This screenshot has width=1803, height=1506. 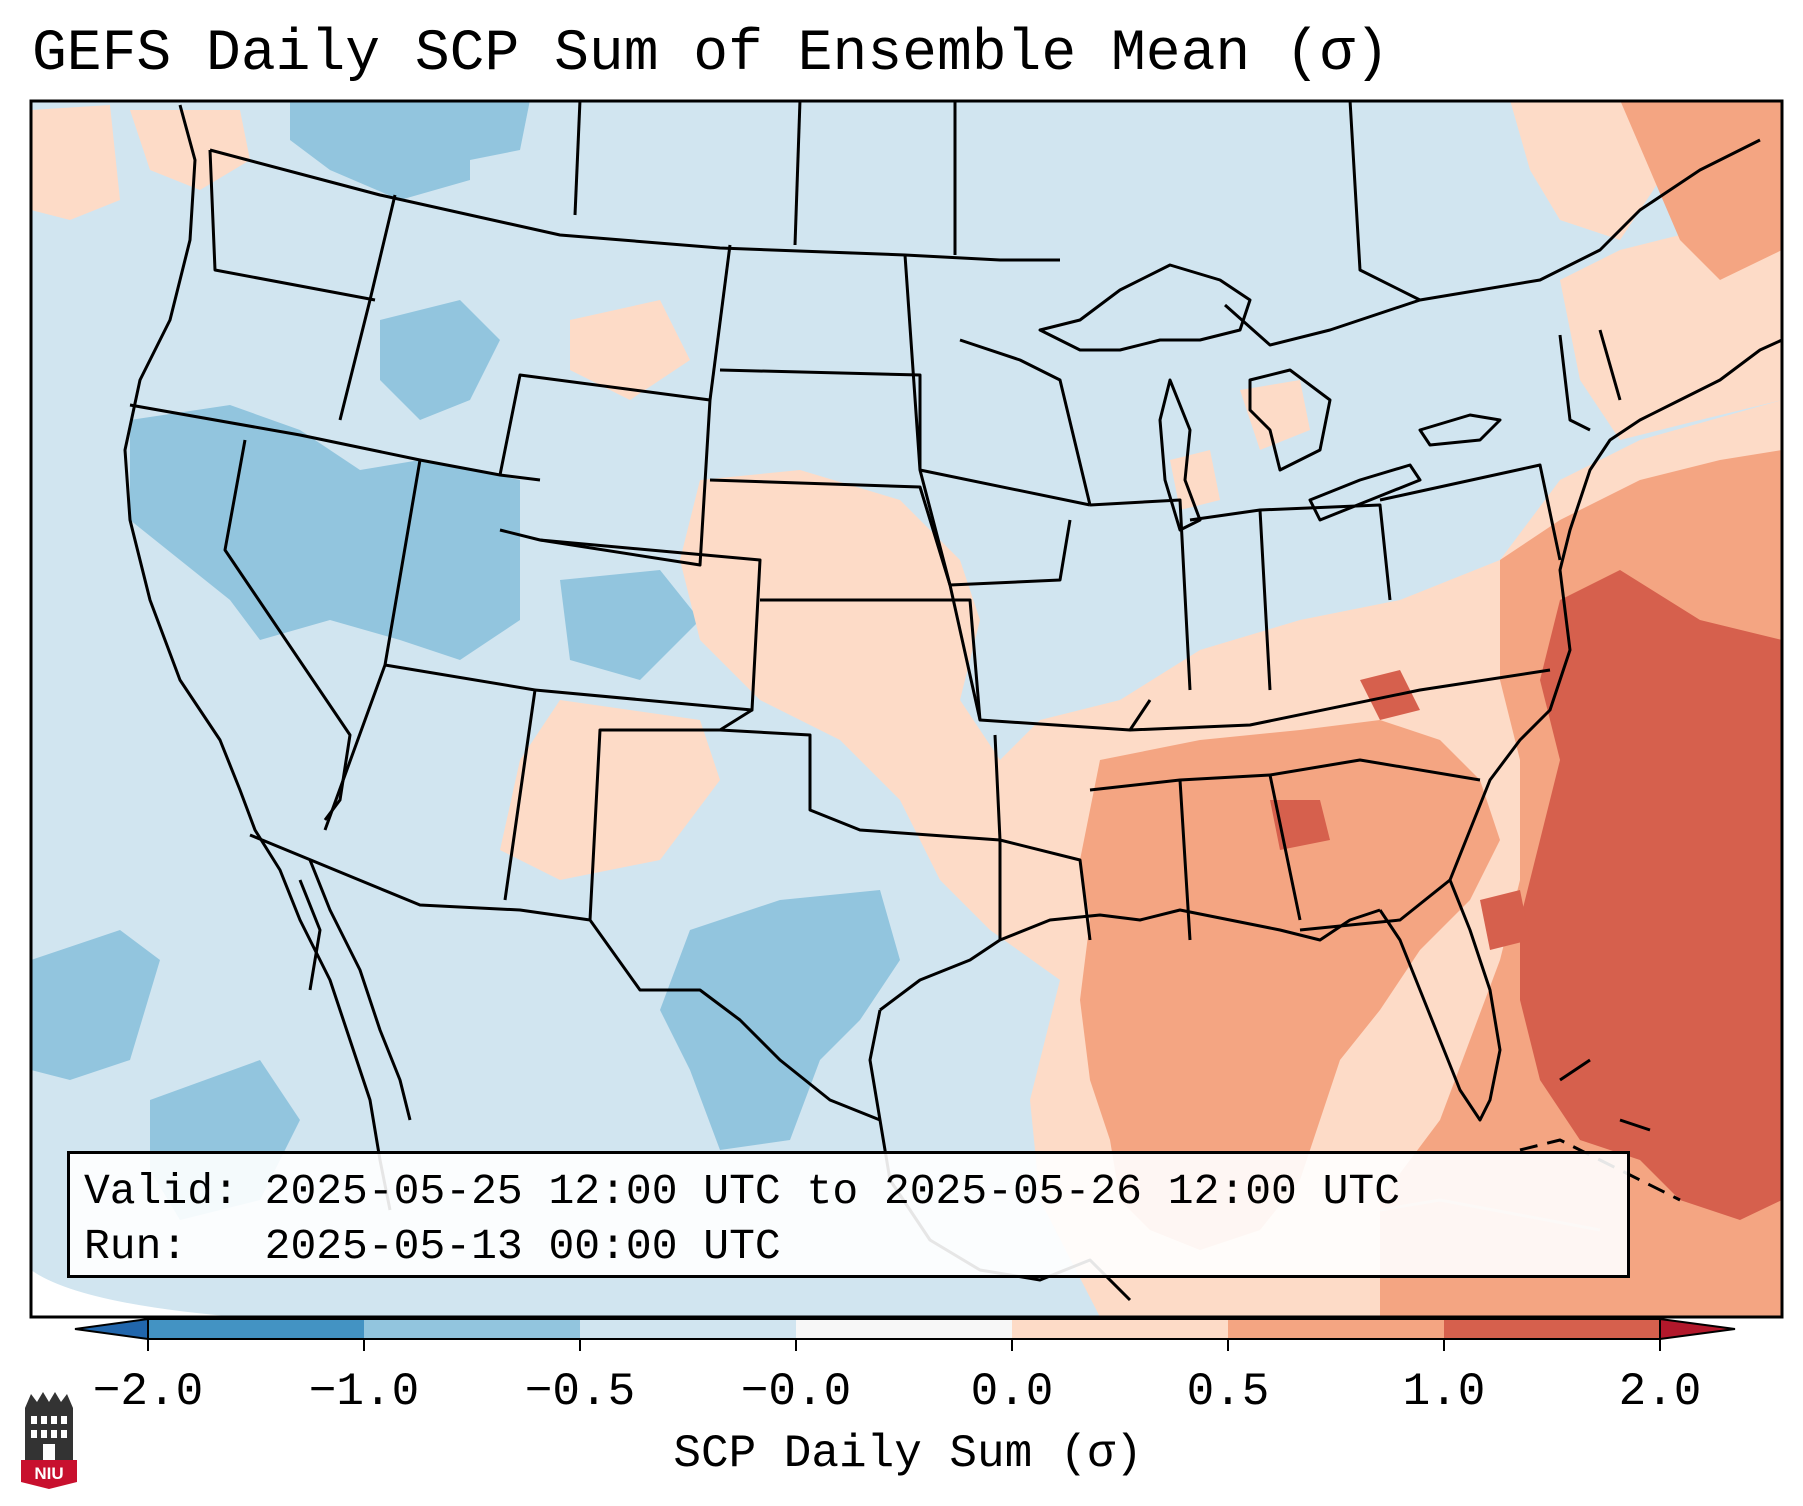 I want to click on tx-panhandle-border, so click(x=654, y=824).